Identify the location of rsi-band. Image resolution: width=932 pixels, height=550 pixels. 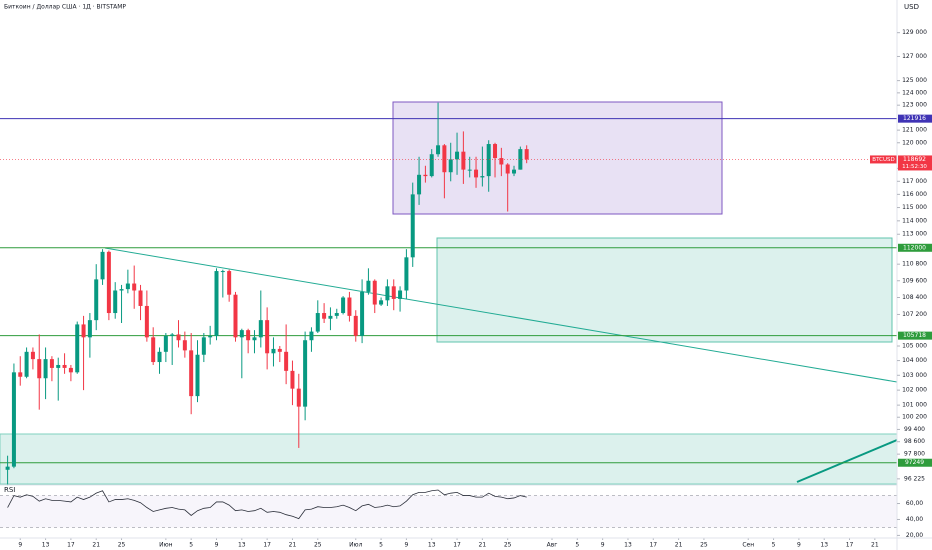
(448, 511).